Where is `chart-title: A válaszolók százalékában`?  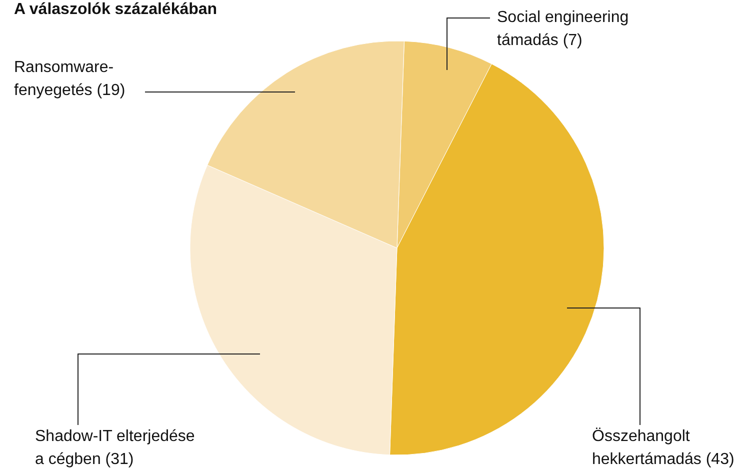 chart-title: A válaszolók százalékában is located at coordinates (116, 9).